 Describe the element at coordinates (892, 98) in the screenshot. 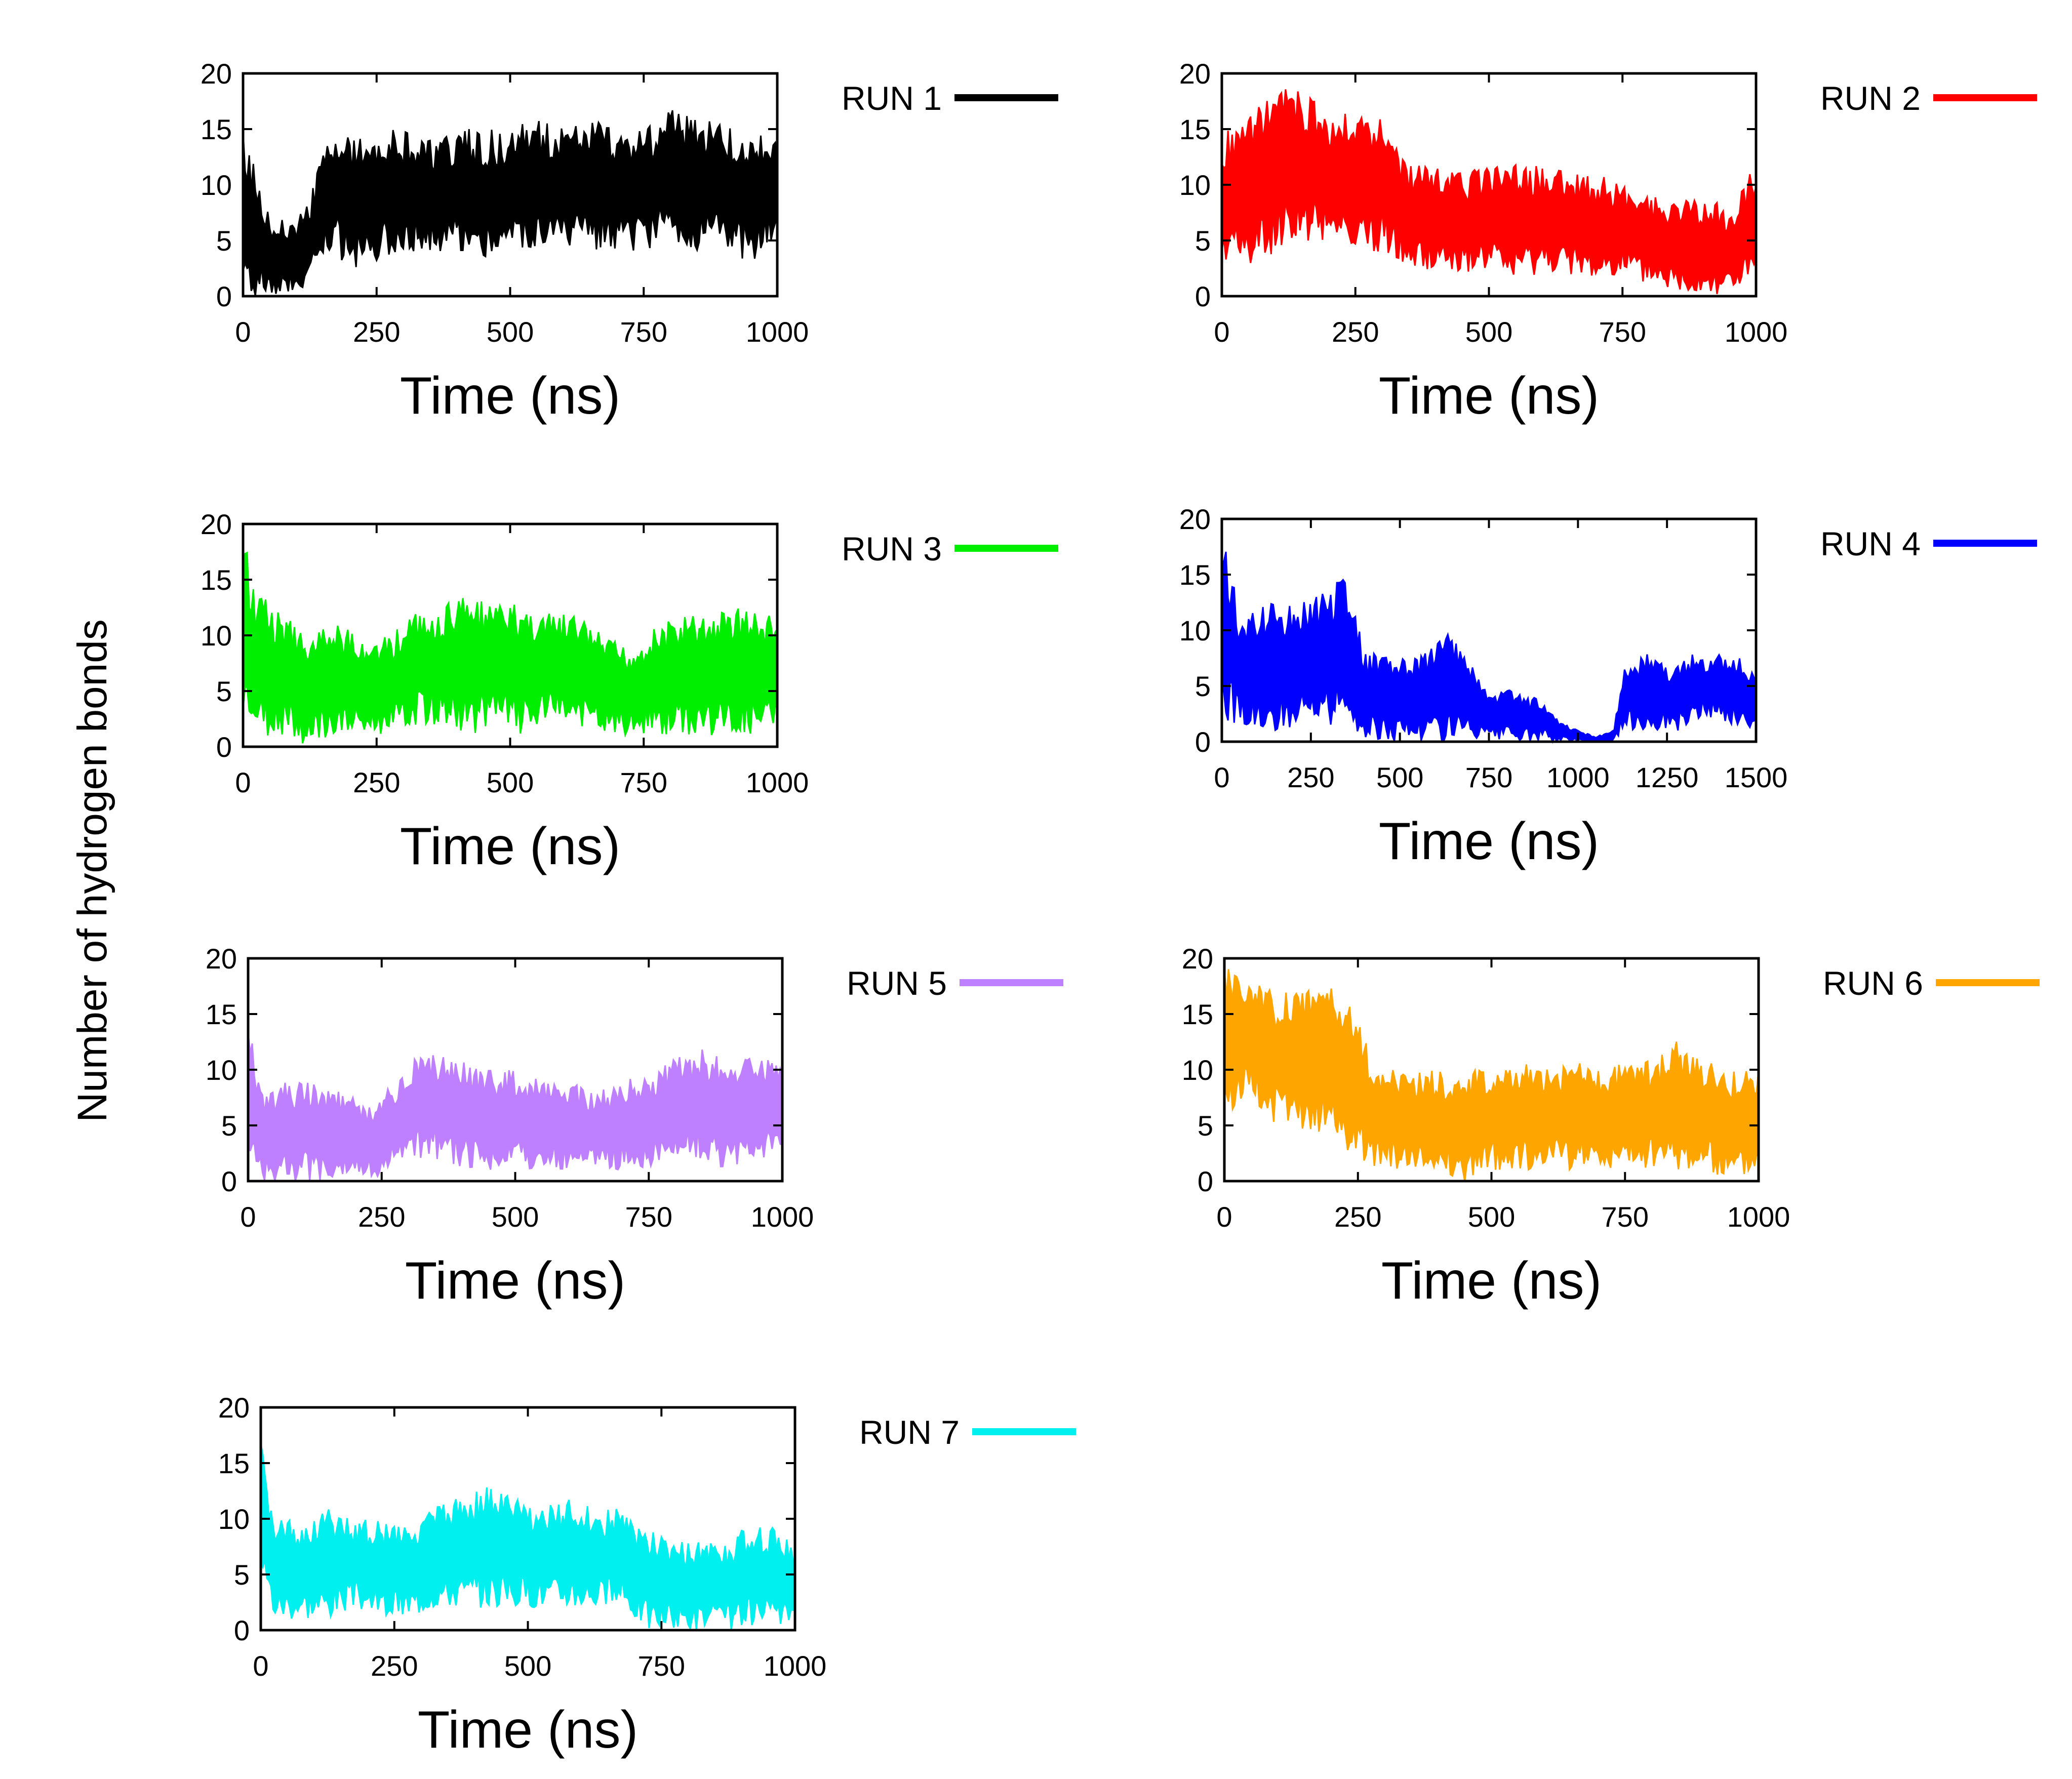

I see `legend-label: RUN 1` at that location.